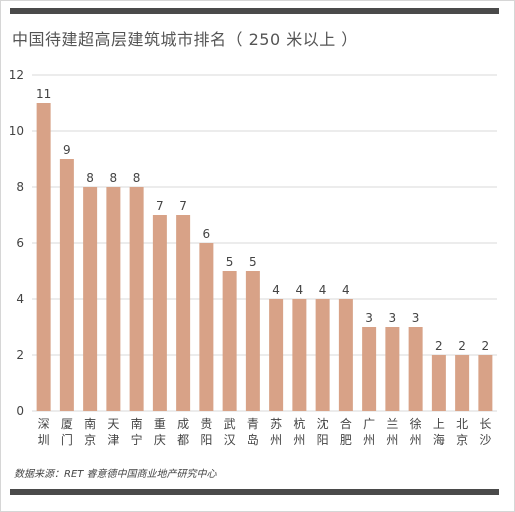 The width and height of the screenshot is (515, 512). I want to click on svg-text: 都, so click(183, 440).